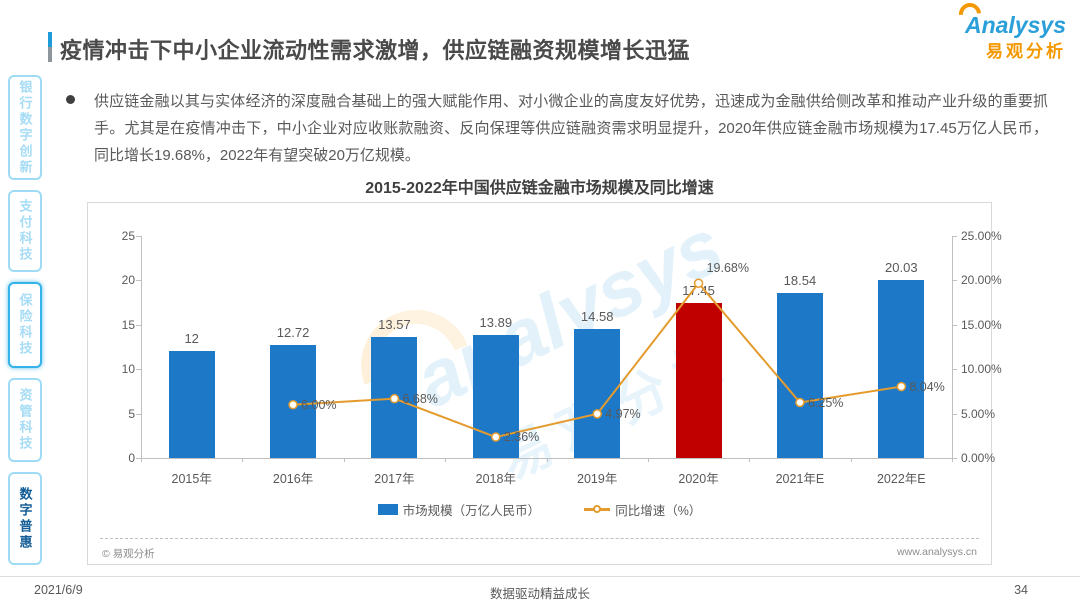  Describe the element at coordinates (937, 552) in the screenshot. I see `chart-website: www.analysys.cn` at that location.